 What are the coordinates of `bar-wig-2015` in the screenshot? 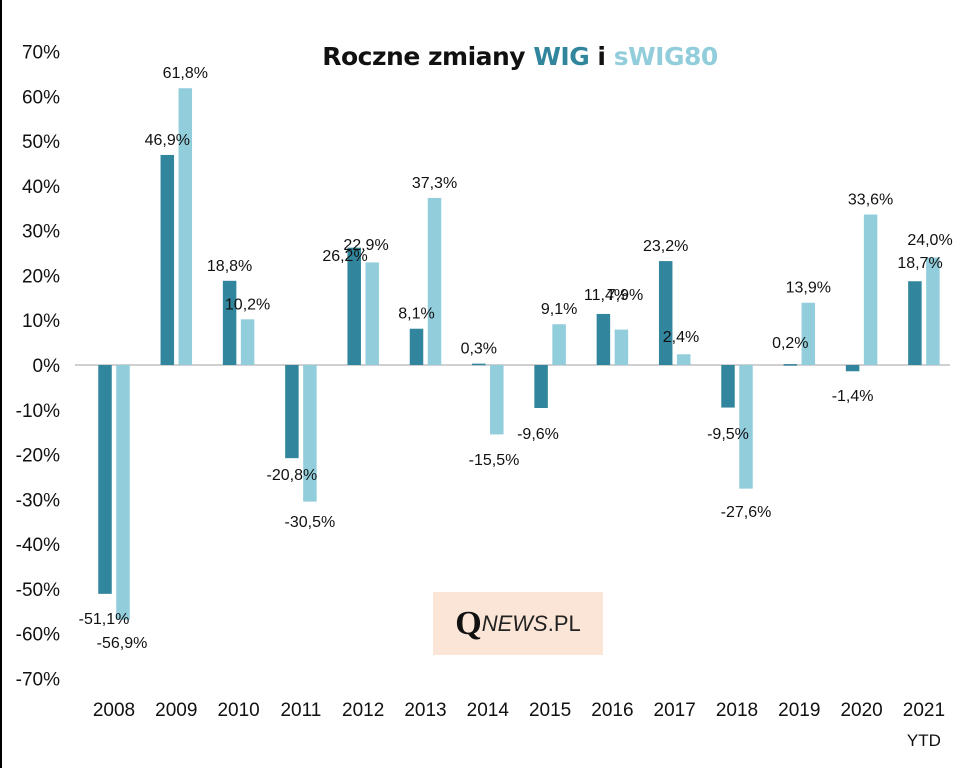 It's located at (541, 386).